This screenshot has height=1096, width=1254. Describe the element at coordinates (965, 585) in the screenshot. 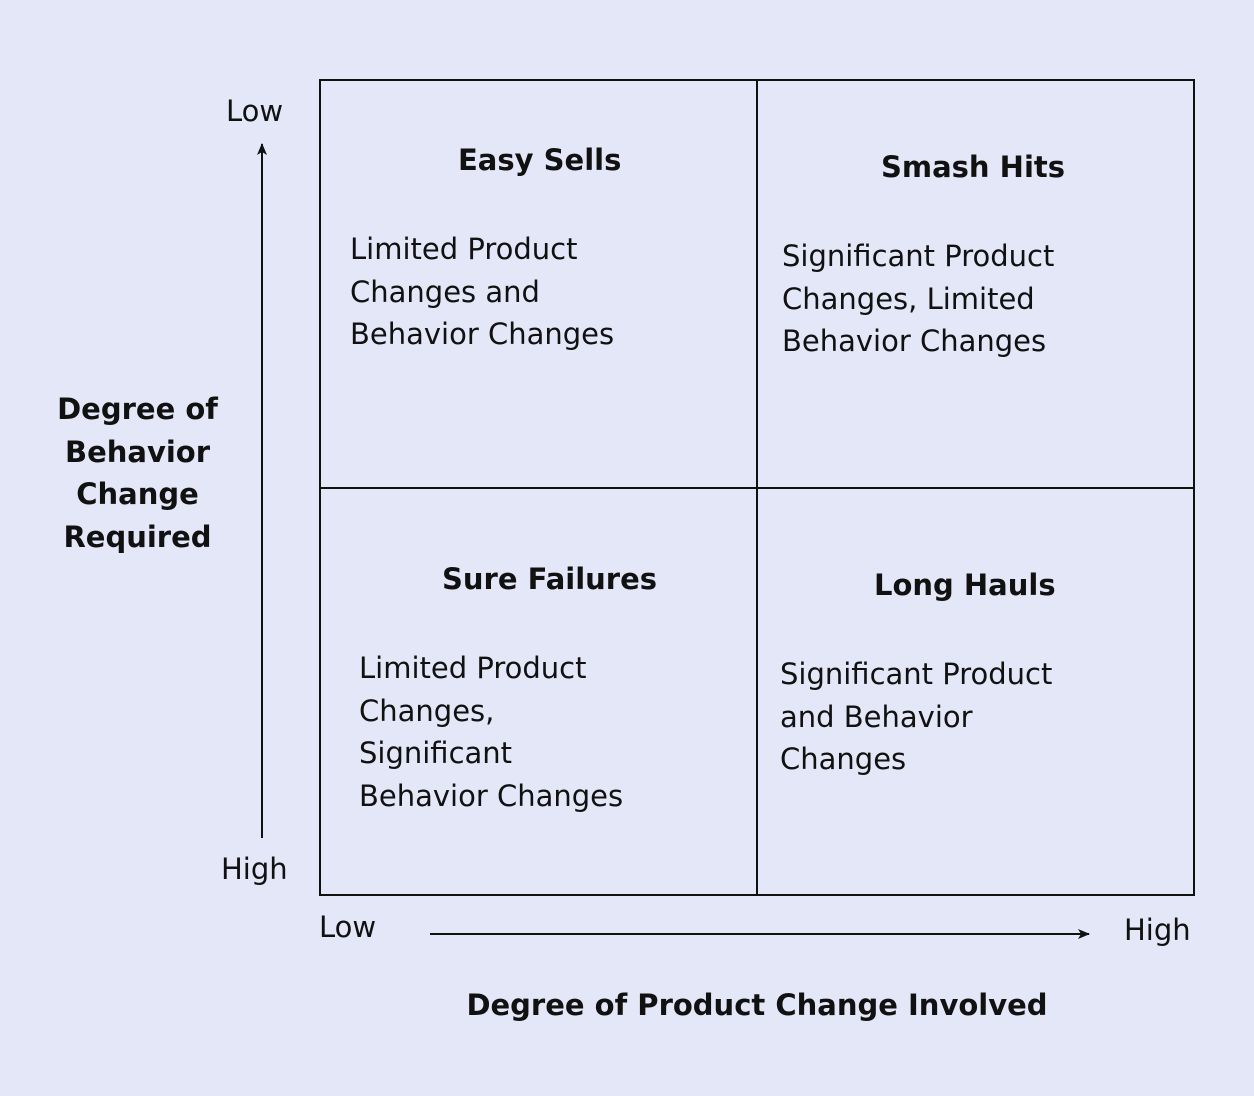

I see `quadrant-title: Long Hauls` at that location.